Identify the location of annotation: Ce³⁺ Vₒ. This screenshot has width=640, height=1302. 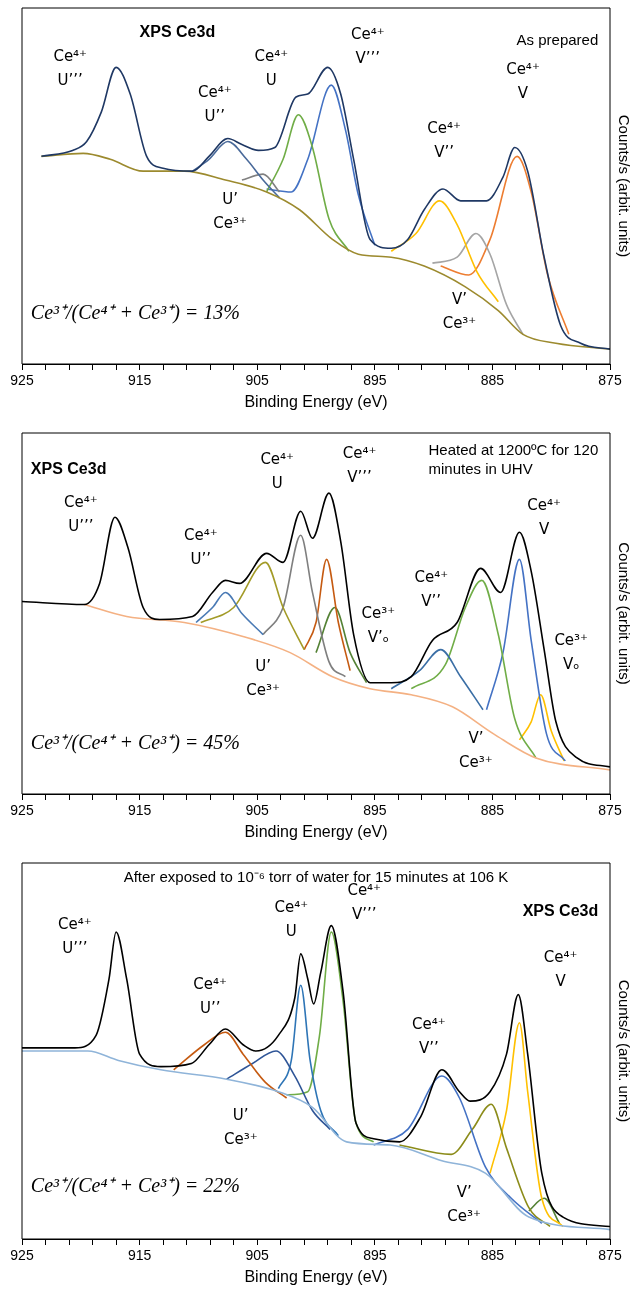
(571, 651).